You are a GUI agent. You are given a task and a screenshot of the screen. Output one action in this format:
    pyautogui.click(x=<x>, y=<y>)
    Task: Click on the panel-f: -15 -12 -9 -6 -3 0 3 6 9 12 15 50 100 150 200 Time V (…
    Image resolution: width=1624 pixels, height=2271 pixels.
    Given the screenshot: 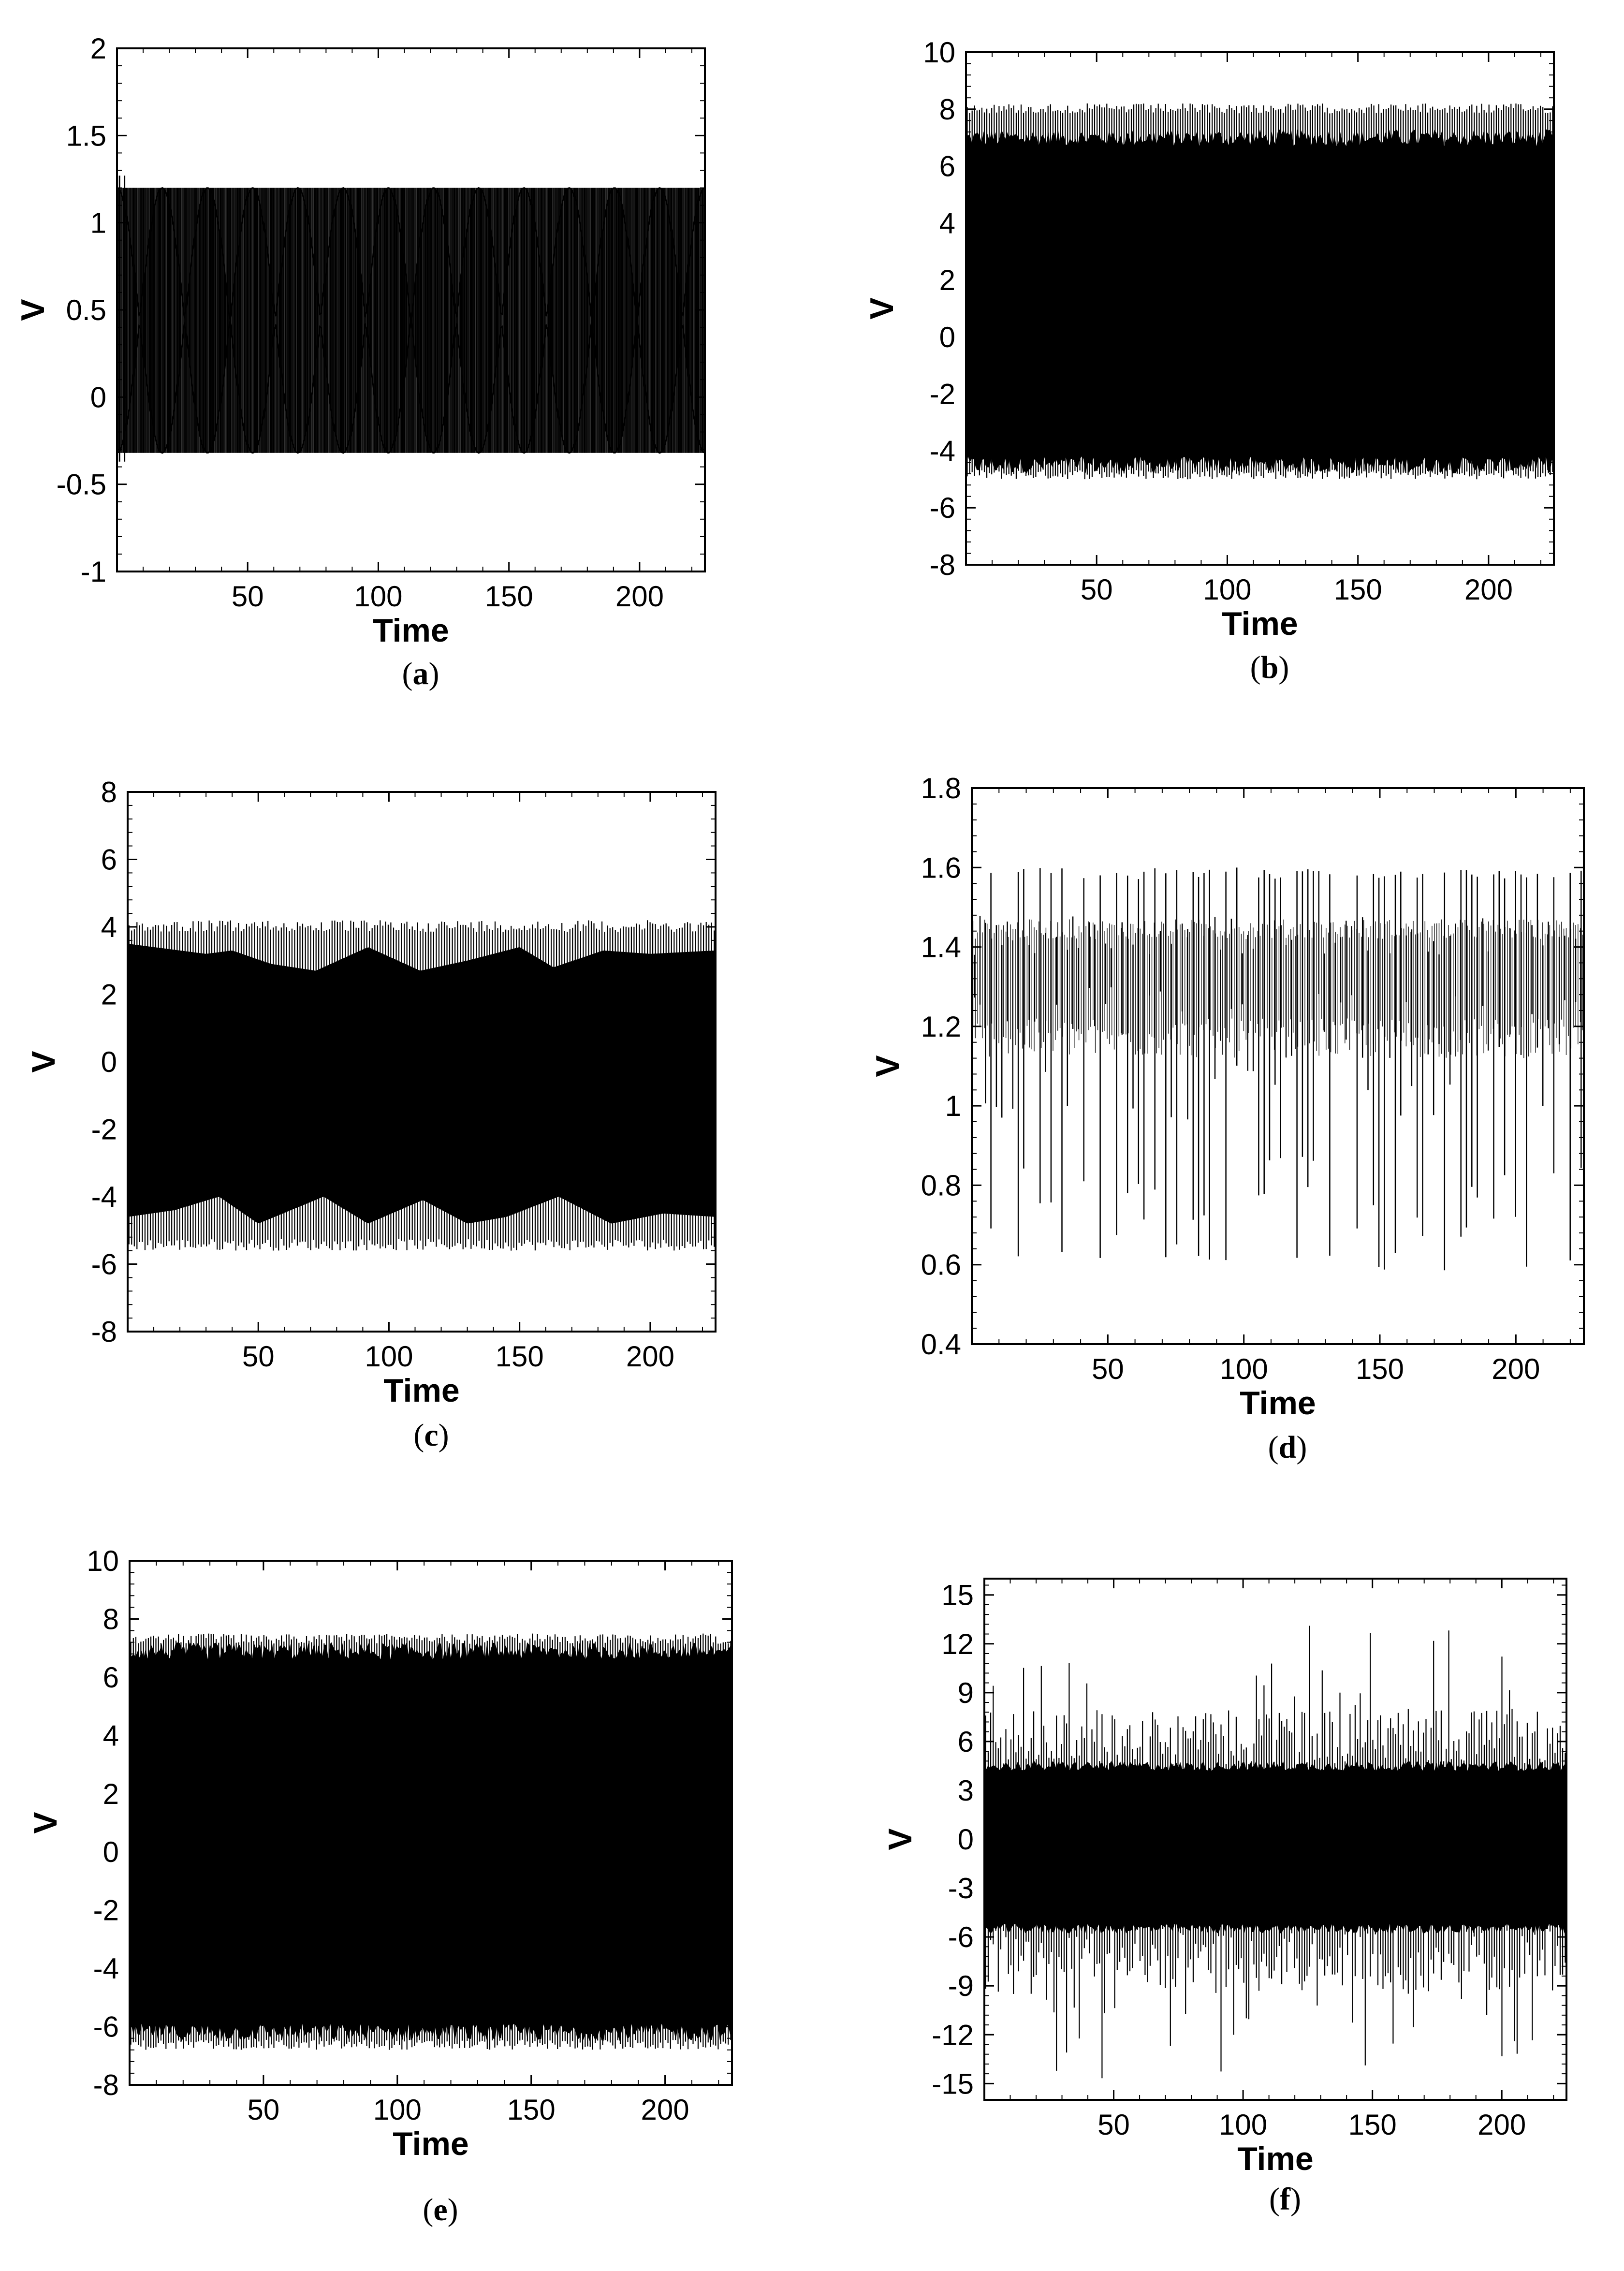 What is the action you would take?
    pyautogui.click(x=1225, y=1898)
    